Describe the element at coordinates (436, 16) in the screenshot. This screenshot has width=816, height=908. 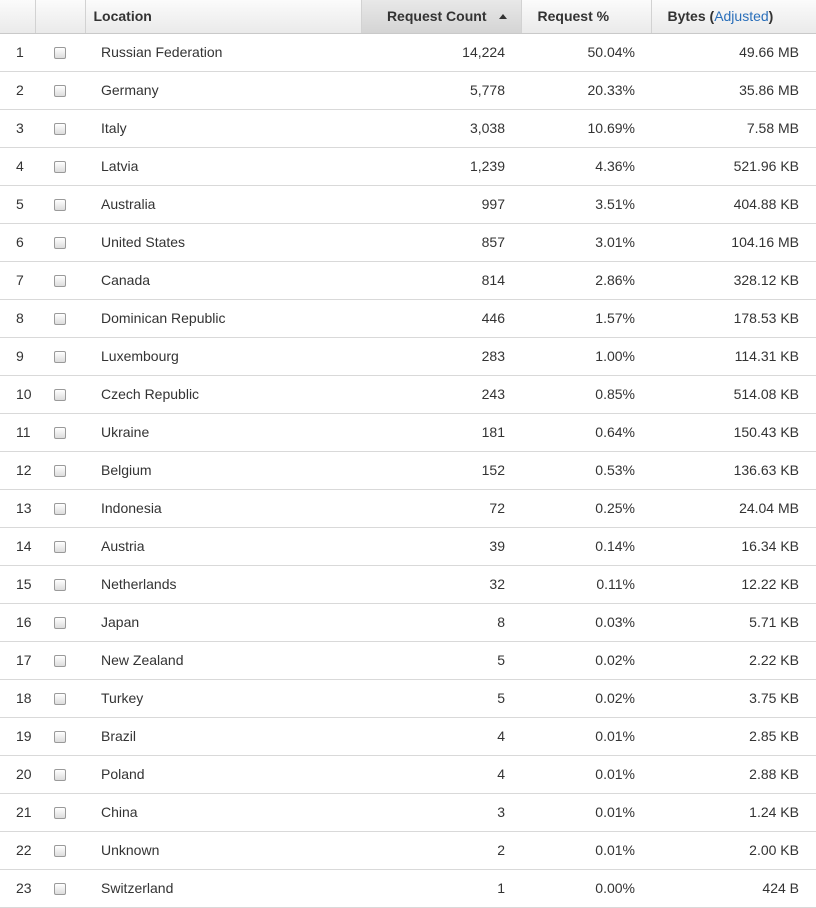
I see `request-count-header-label: Request Count` at that location.